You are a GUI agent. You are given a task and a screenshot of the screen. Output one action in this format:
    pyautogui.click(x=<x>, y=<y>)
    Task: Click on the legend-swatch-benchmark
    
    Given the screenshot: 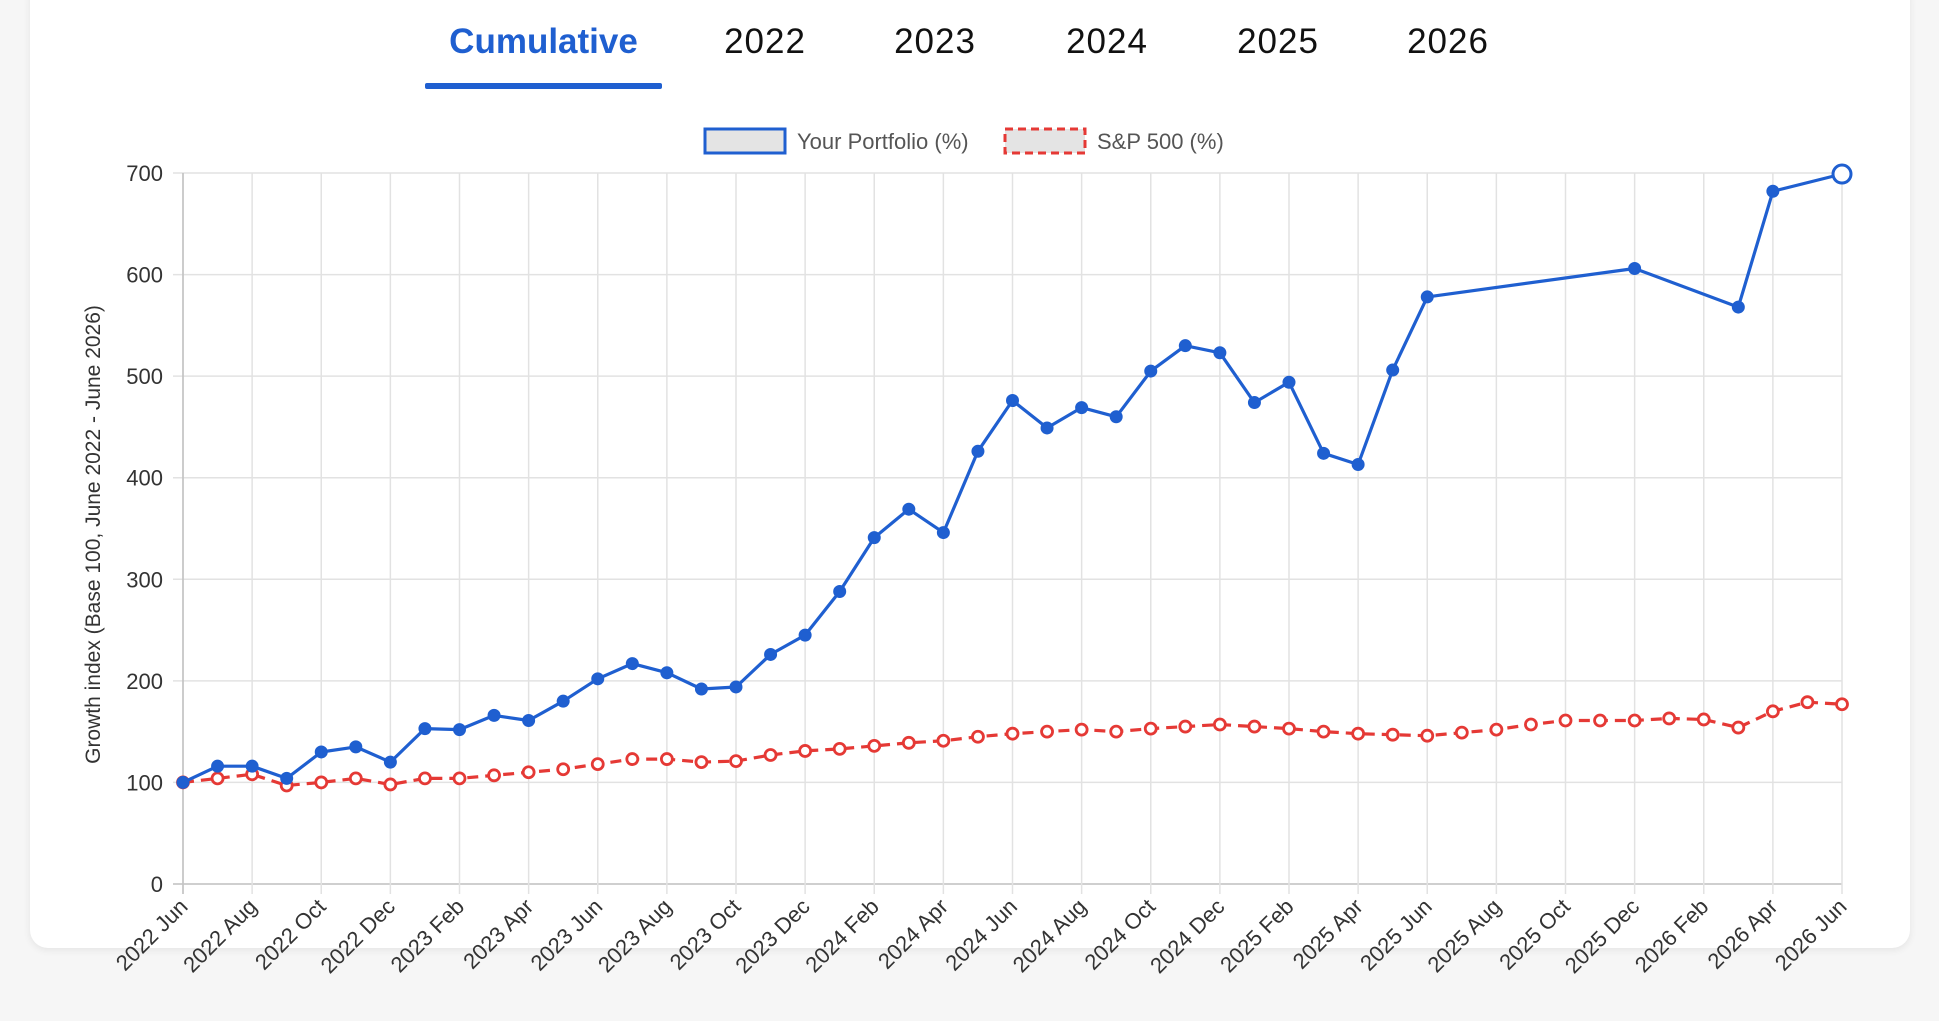 What is the action you would take?
    pyautogui.click(x=1045, y=141)
    